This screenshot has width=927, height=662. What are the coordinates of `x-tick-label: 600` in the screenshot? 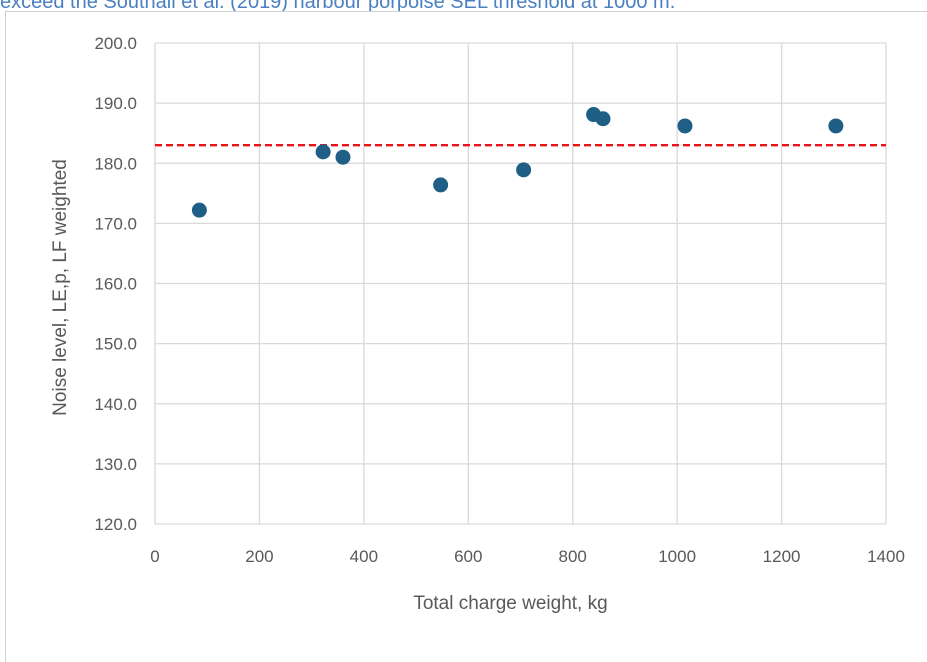 It's located at (468, 556).